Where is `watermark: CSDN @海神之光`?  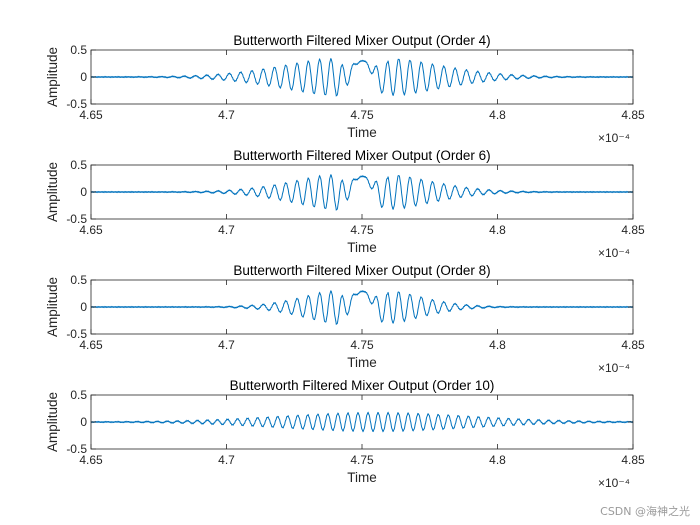
watermark: CSDN @海神之光 is located at coordinates (645, 511).